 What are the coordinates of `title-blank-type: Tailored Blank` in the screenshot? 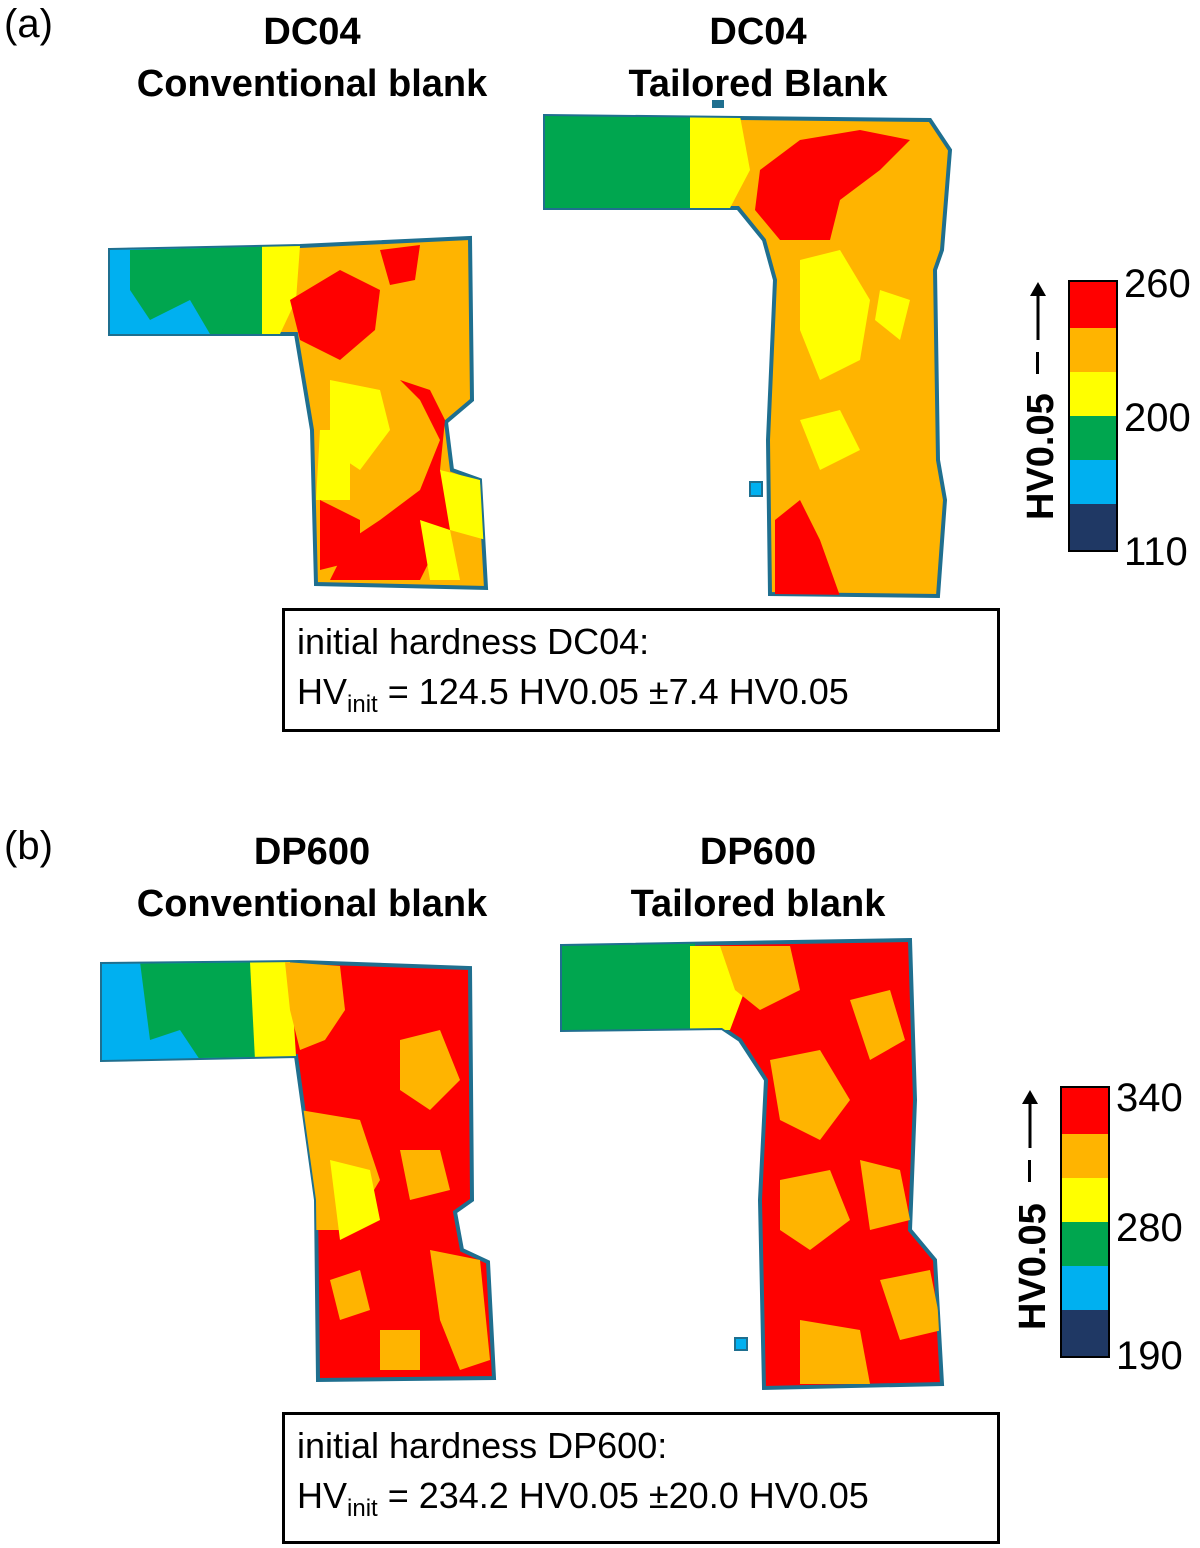 It's located at (758, 84).